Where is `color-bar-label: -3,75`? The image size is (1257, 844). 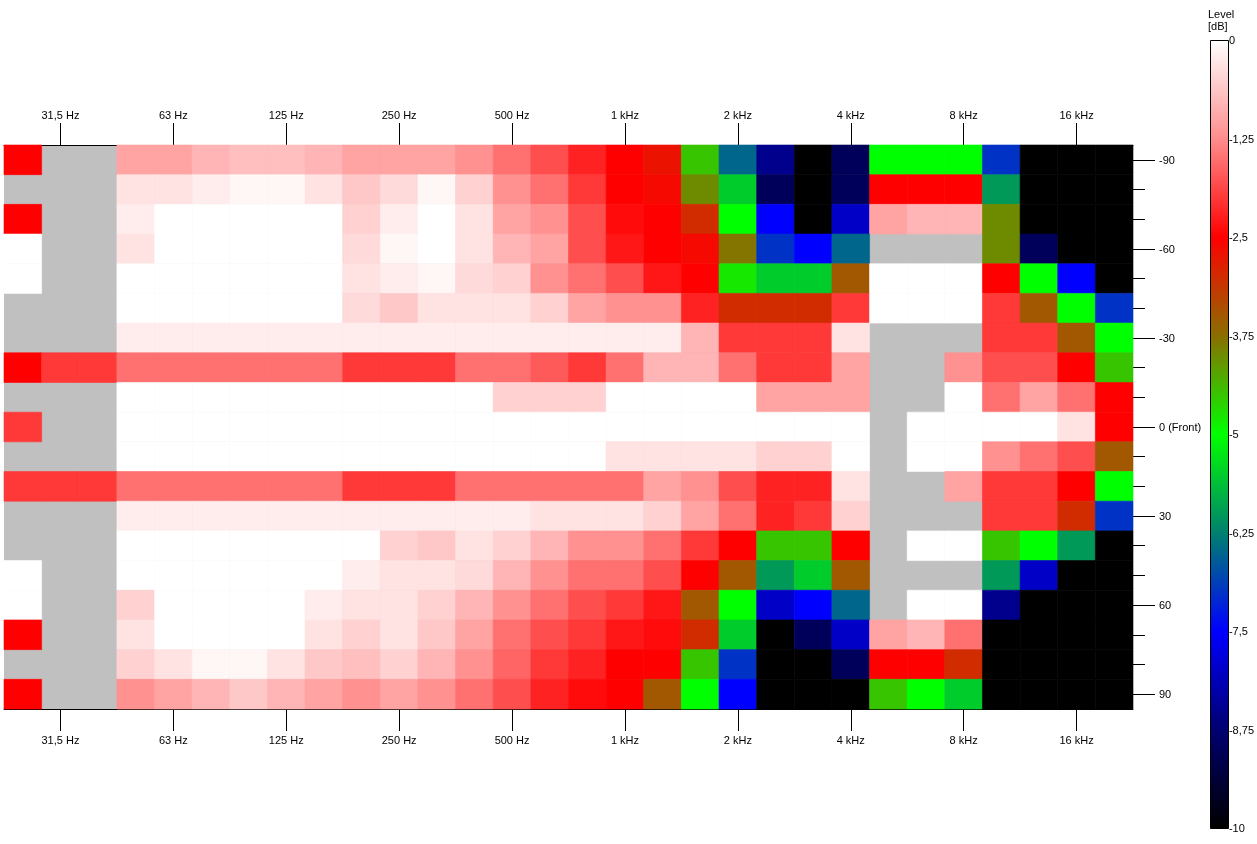 color-bar-label: -3,75 is located at coordinates (1241, 335).